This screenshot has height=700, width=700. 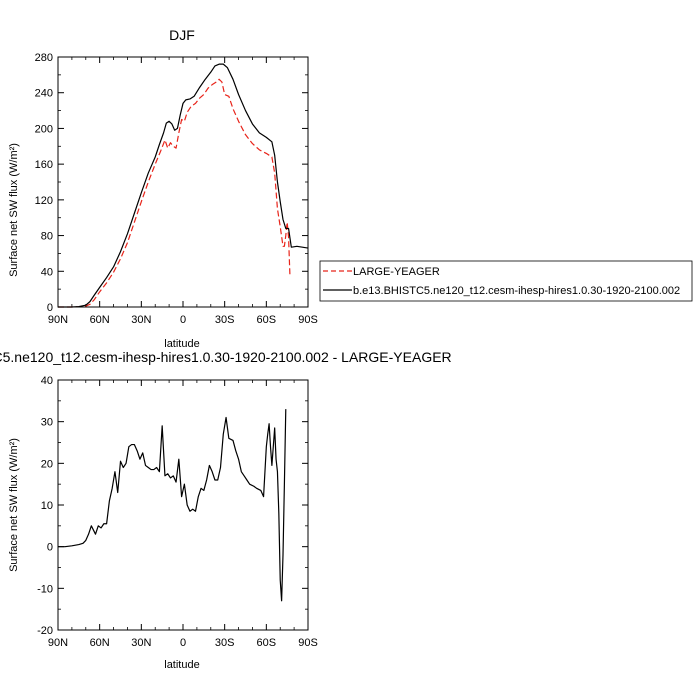 I want to click on y-tick-label: -10, so click(x=45, y=589).